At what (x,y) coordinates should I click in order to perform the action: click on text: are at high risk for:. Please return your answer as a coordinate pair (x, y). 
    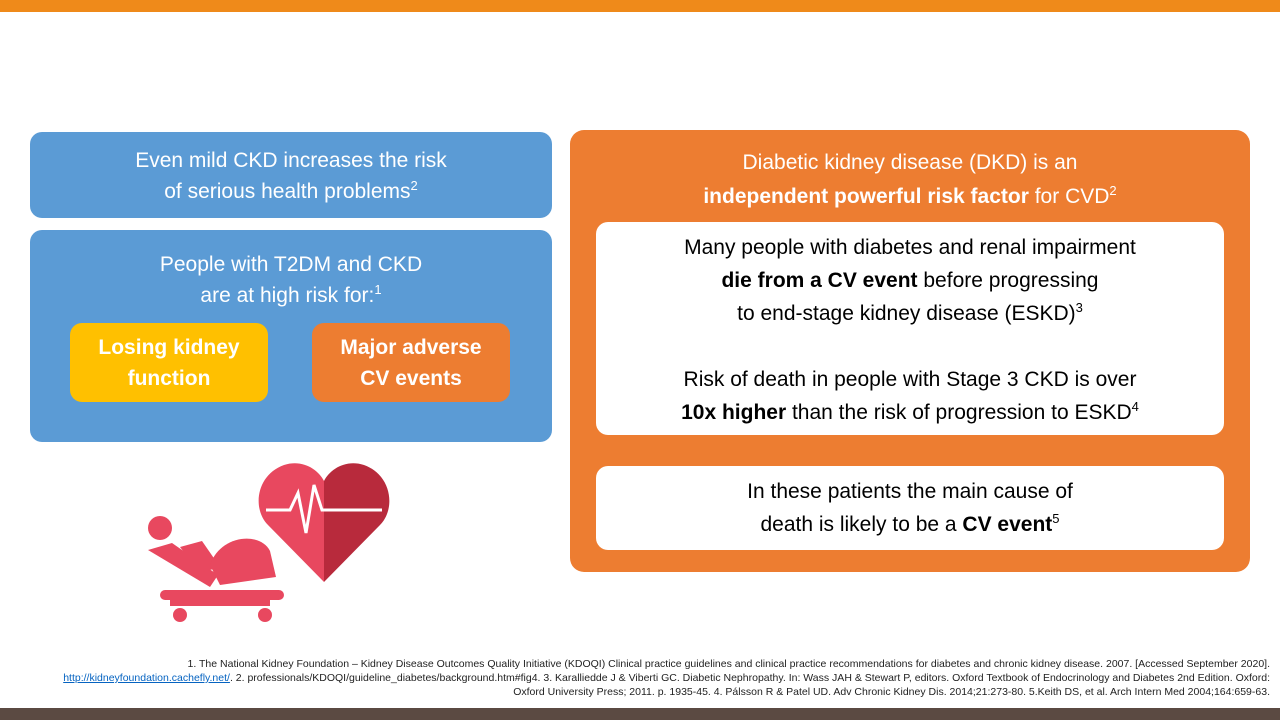
    Looking at the image, I should click on (287, 295).